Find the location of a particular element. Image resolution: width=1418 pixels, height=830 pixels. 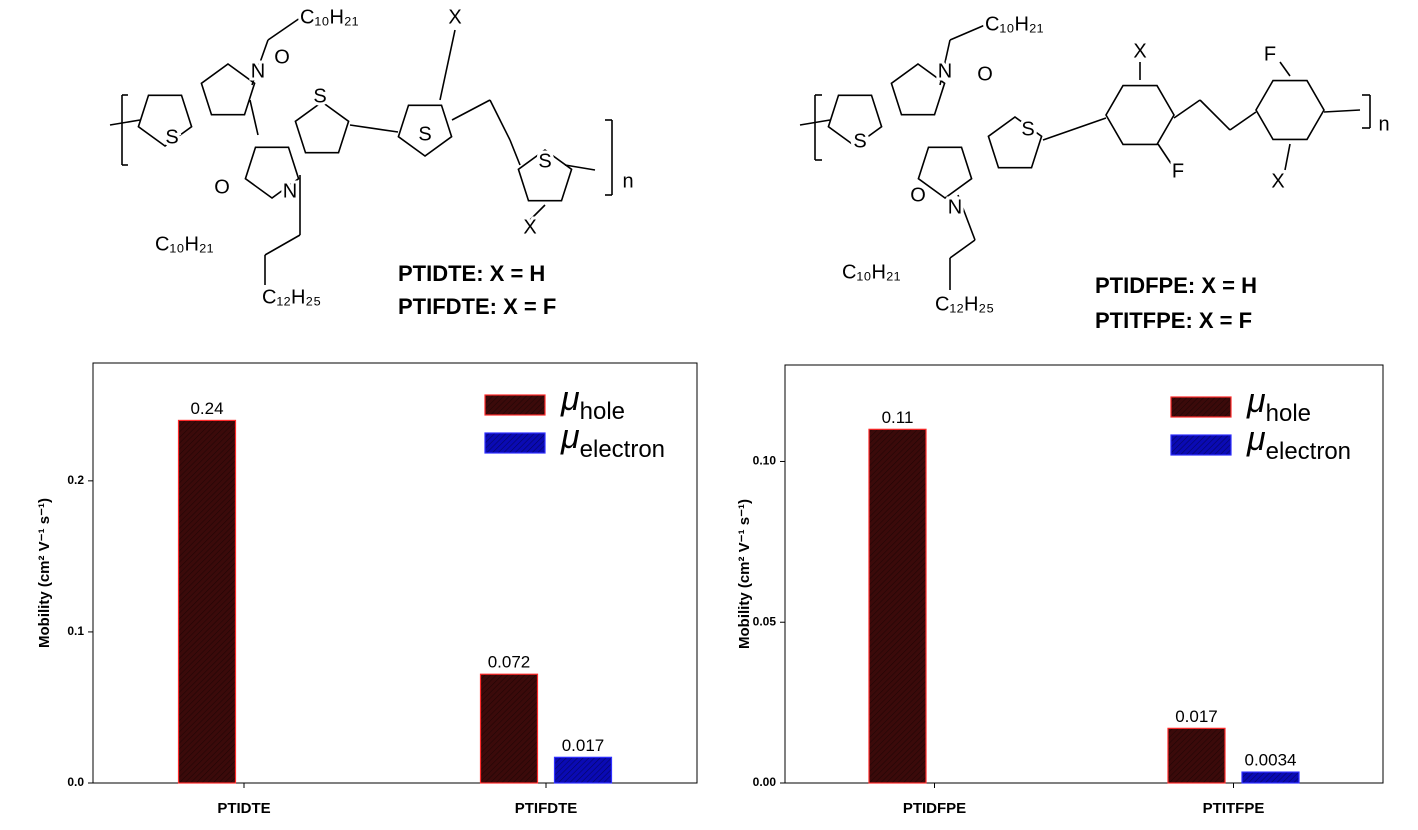

compound-label: PTIDTE: X = H is located at coordinates (471, 273).